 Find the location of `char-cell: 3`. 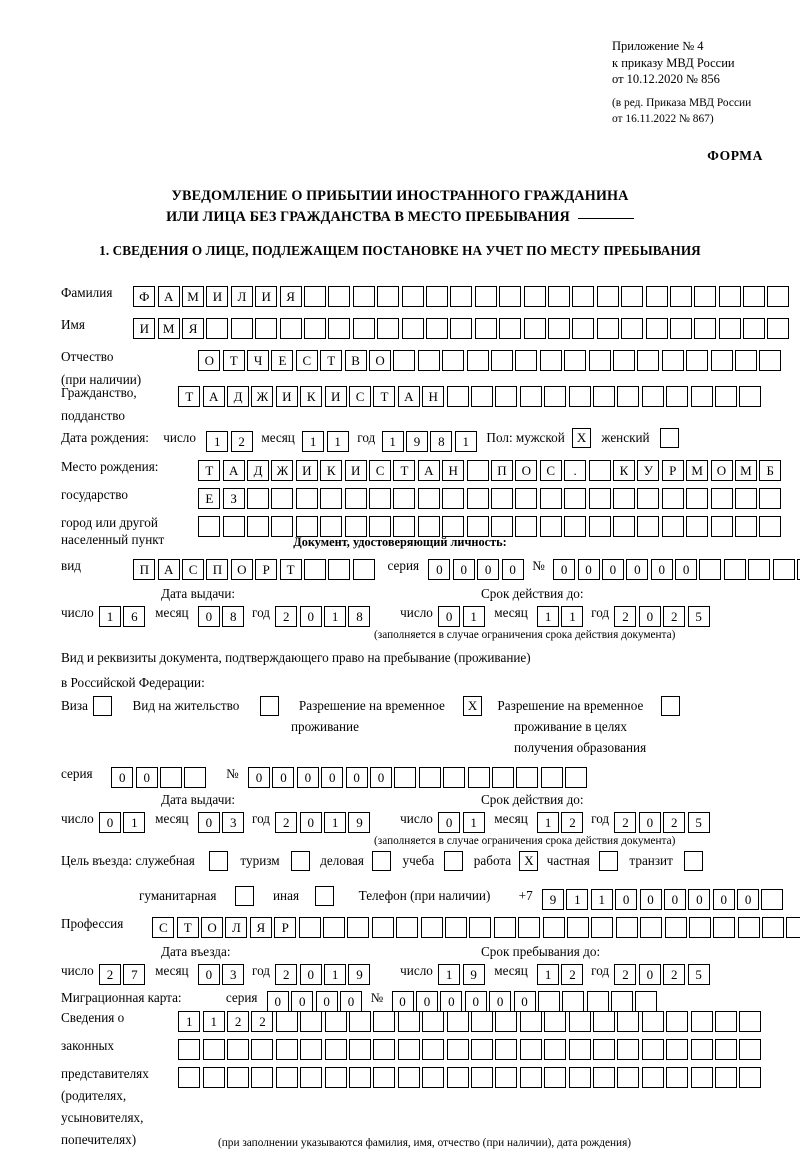

char-cell: 3 is located at coordinates (233, 974).